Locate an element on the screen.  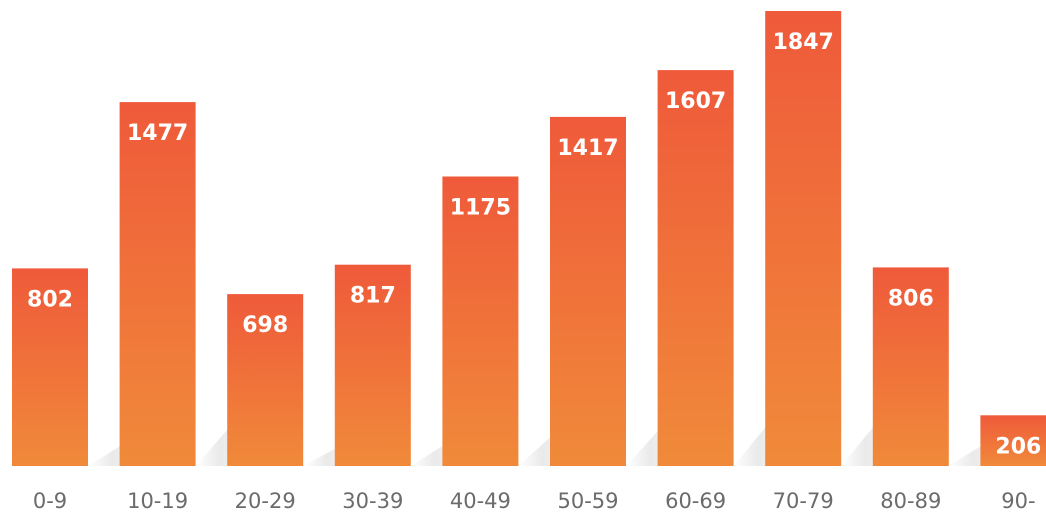
x-tick-label: 90- is located at coordinates (1018, 501).